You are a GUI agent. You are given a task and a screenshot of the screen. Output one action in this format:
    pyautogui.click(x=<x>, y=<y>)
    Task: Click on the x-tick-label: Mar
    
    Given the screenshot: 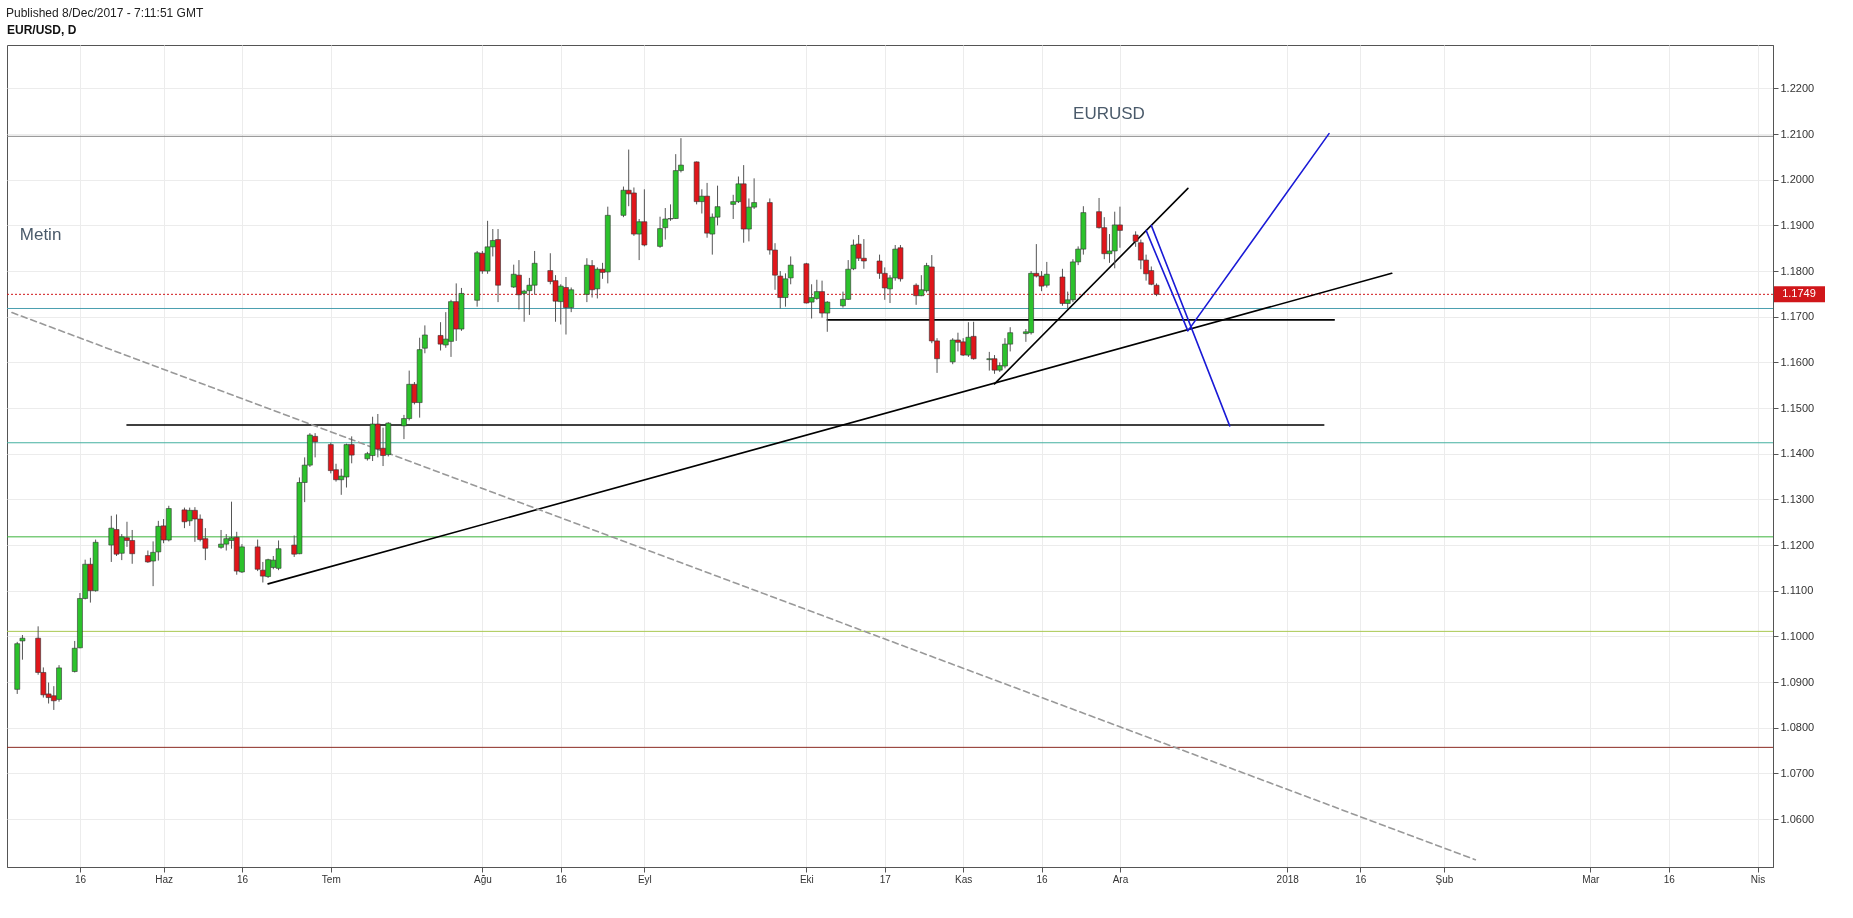 What is the action you would take?
    pyautogui.click(x=1591, y=879)
    